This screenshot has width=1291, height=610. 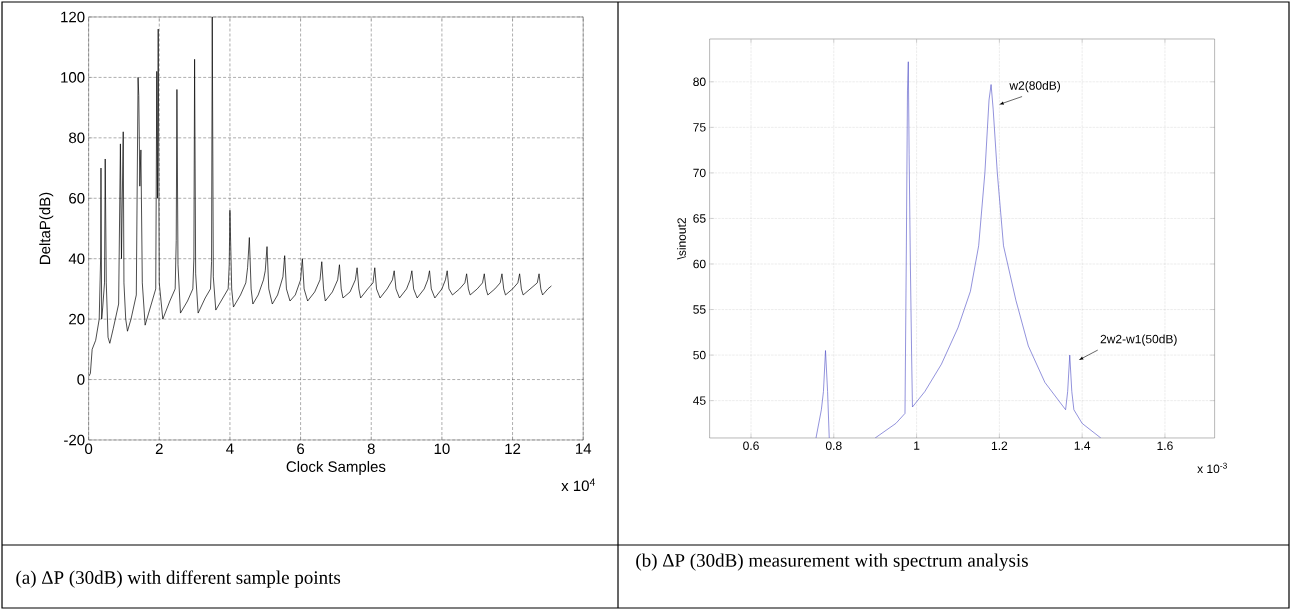 I want to click on text: x 10$^{4}$, so click(x=578, y=485).